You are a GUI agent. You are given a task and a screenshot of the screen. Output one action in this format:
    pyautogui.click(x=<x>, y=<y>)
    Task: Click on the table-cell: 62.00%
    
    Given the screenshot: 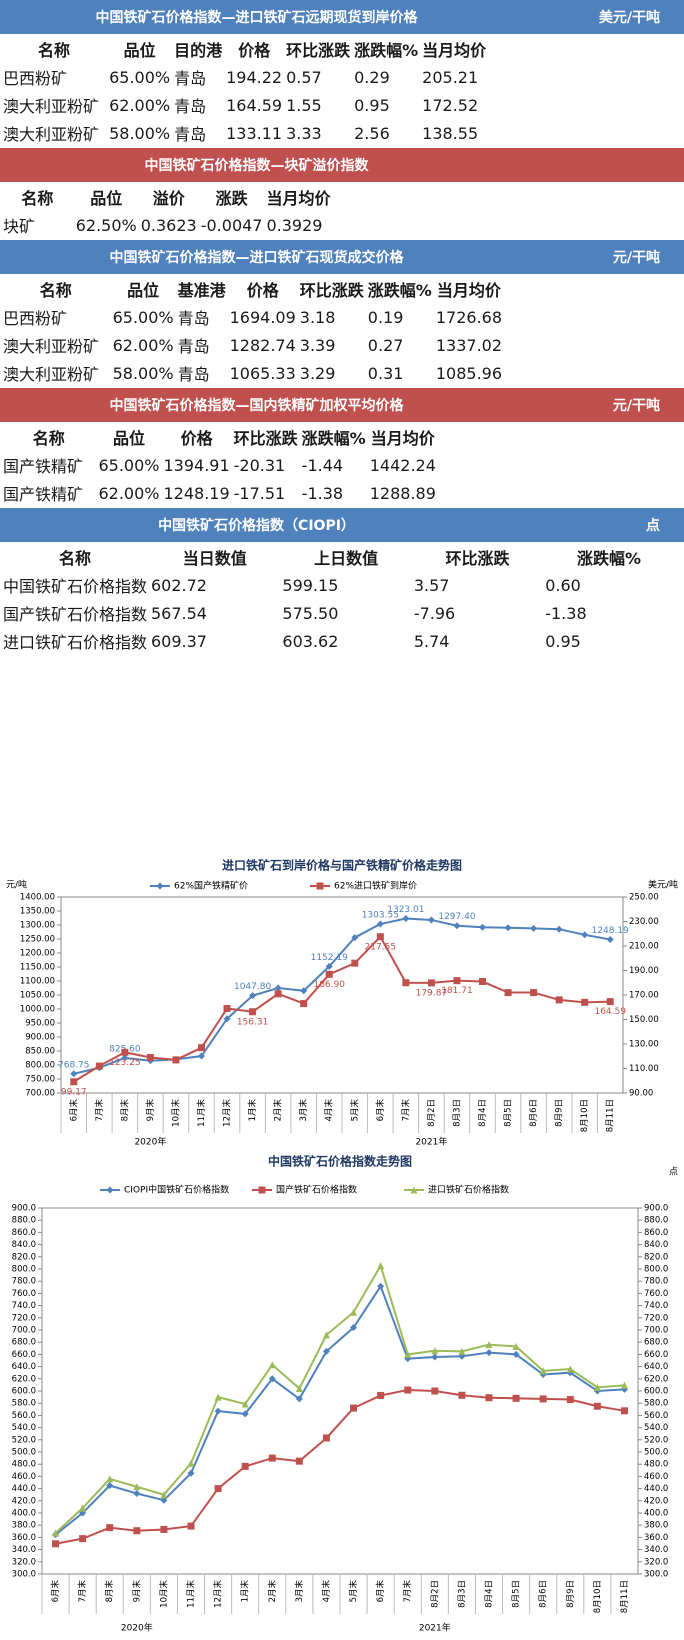 What is the action you would take?
    pyautogui.click(x=143, y=345)
    